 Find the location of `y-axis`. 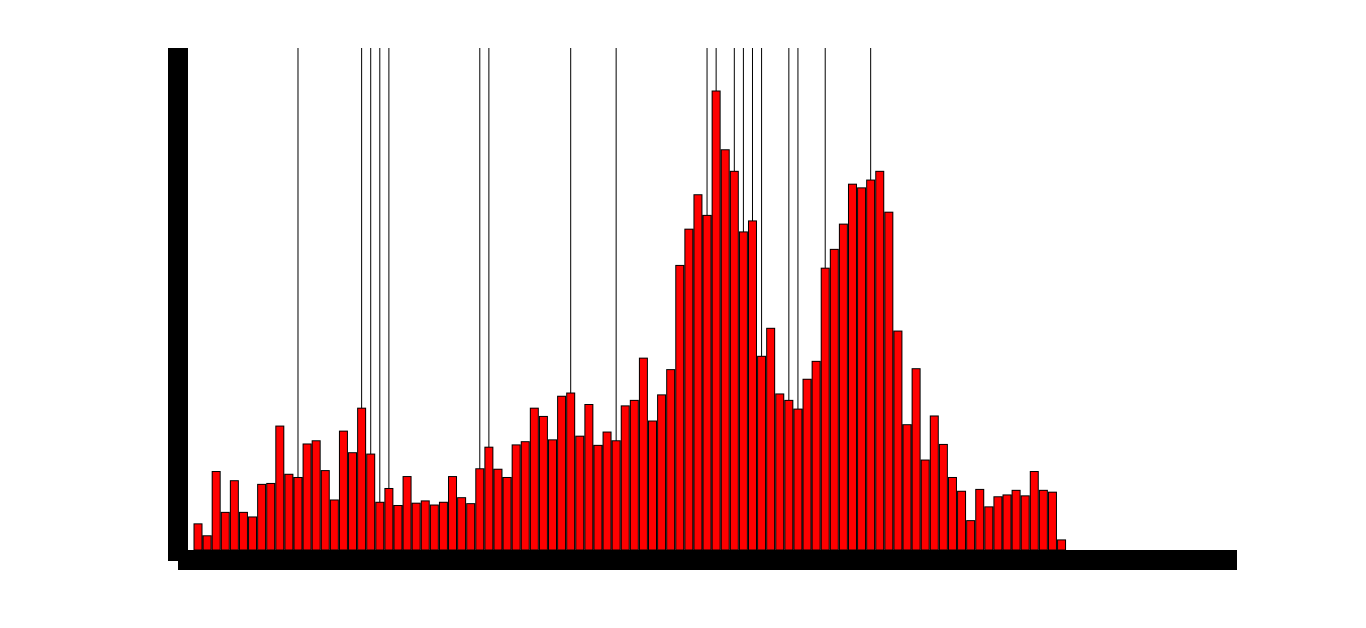

y-axis is located at coordinates (178, 304).